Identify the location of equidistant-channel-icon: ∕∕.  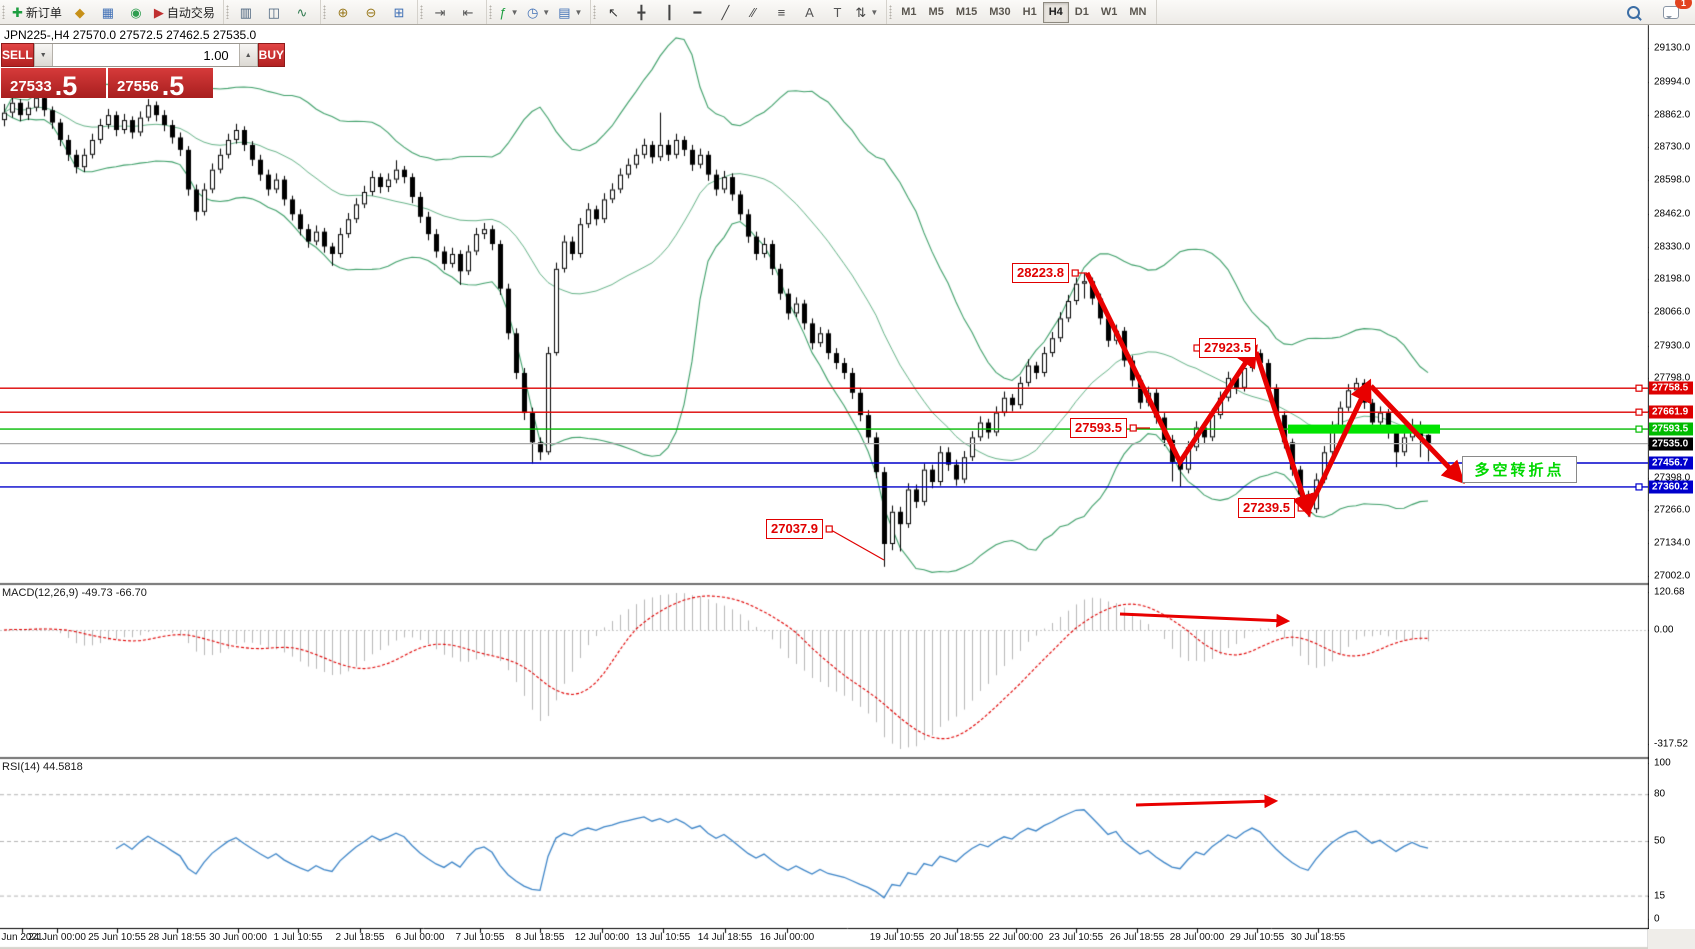
(753, 12).